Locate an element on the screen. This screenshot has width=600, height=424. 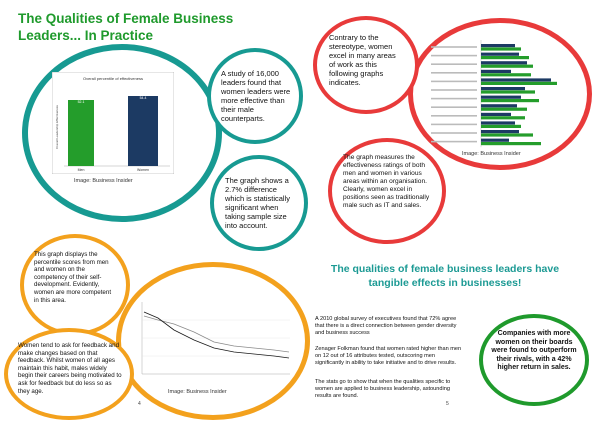
functional-areas-bar-chart is located at coordinates (494, 94).